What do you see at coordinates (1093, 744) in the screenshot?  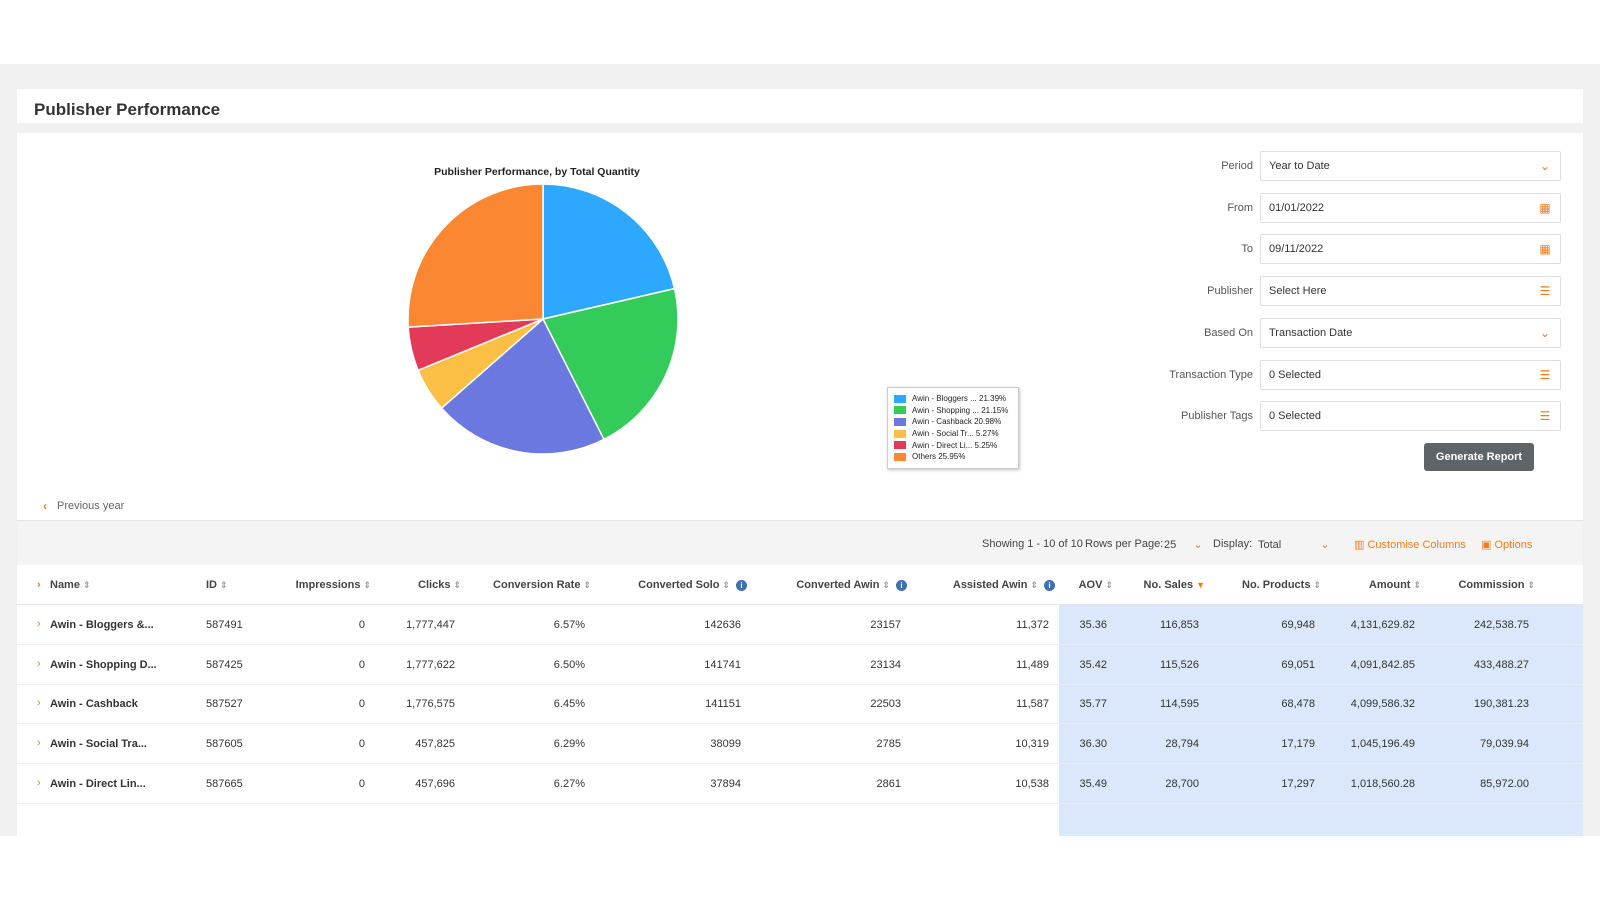 I see `cell-aov: 36.30` at bounding box center [1093, 744].